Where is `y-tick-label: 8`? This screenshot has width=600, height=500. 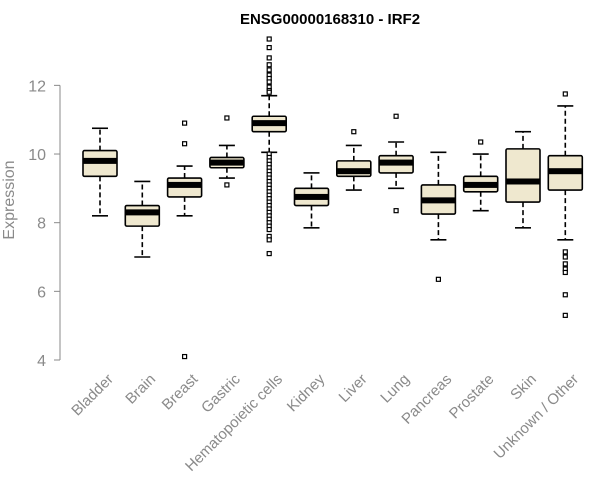 y-tick-label: 8 is located at coordinates (41, 224).